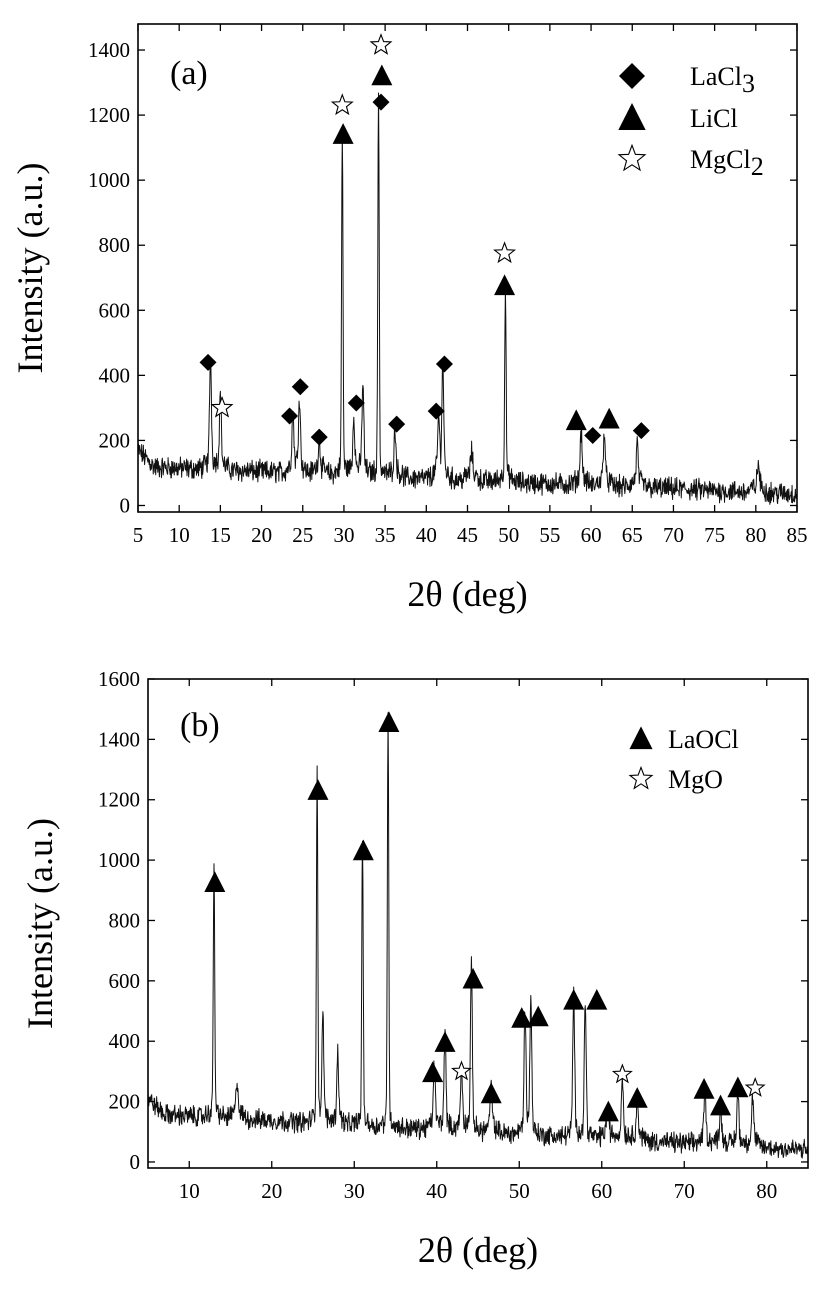 The height and width of the screenshot is (1293, 825). What do you see at coordinates (632, 157) in the screenshot?
I see `legend-star-icon` at bounding box center [632, 157].